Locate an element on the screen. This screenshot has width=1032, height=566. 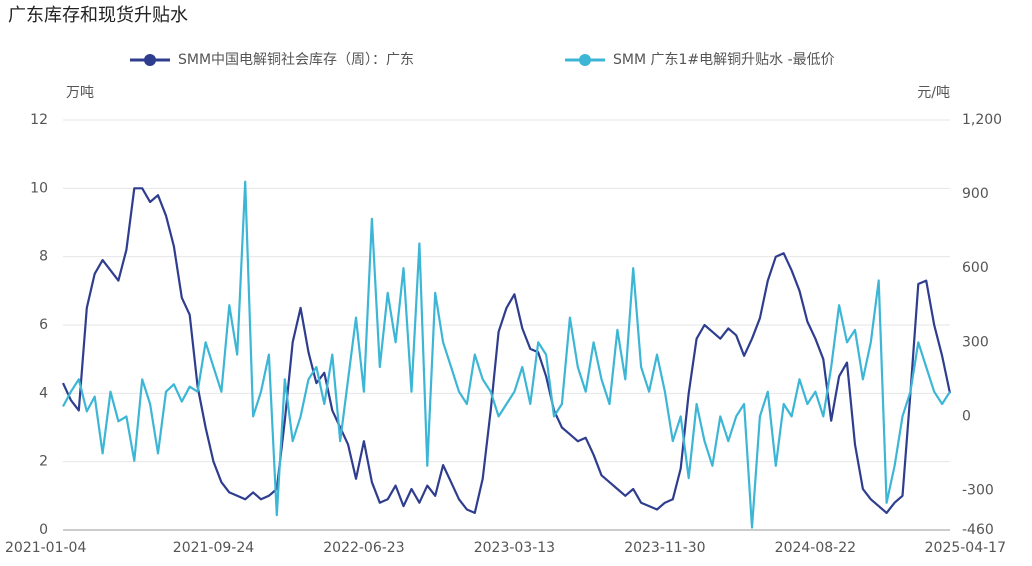
y2-tick-label: -460 is located at coordinates (978, 530).